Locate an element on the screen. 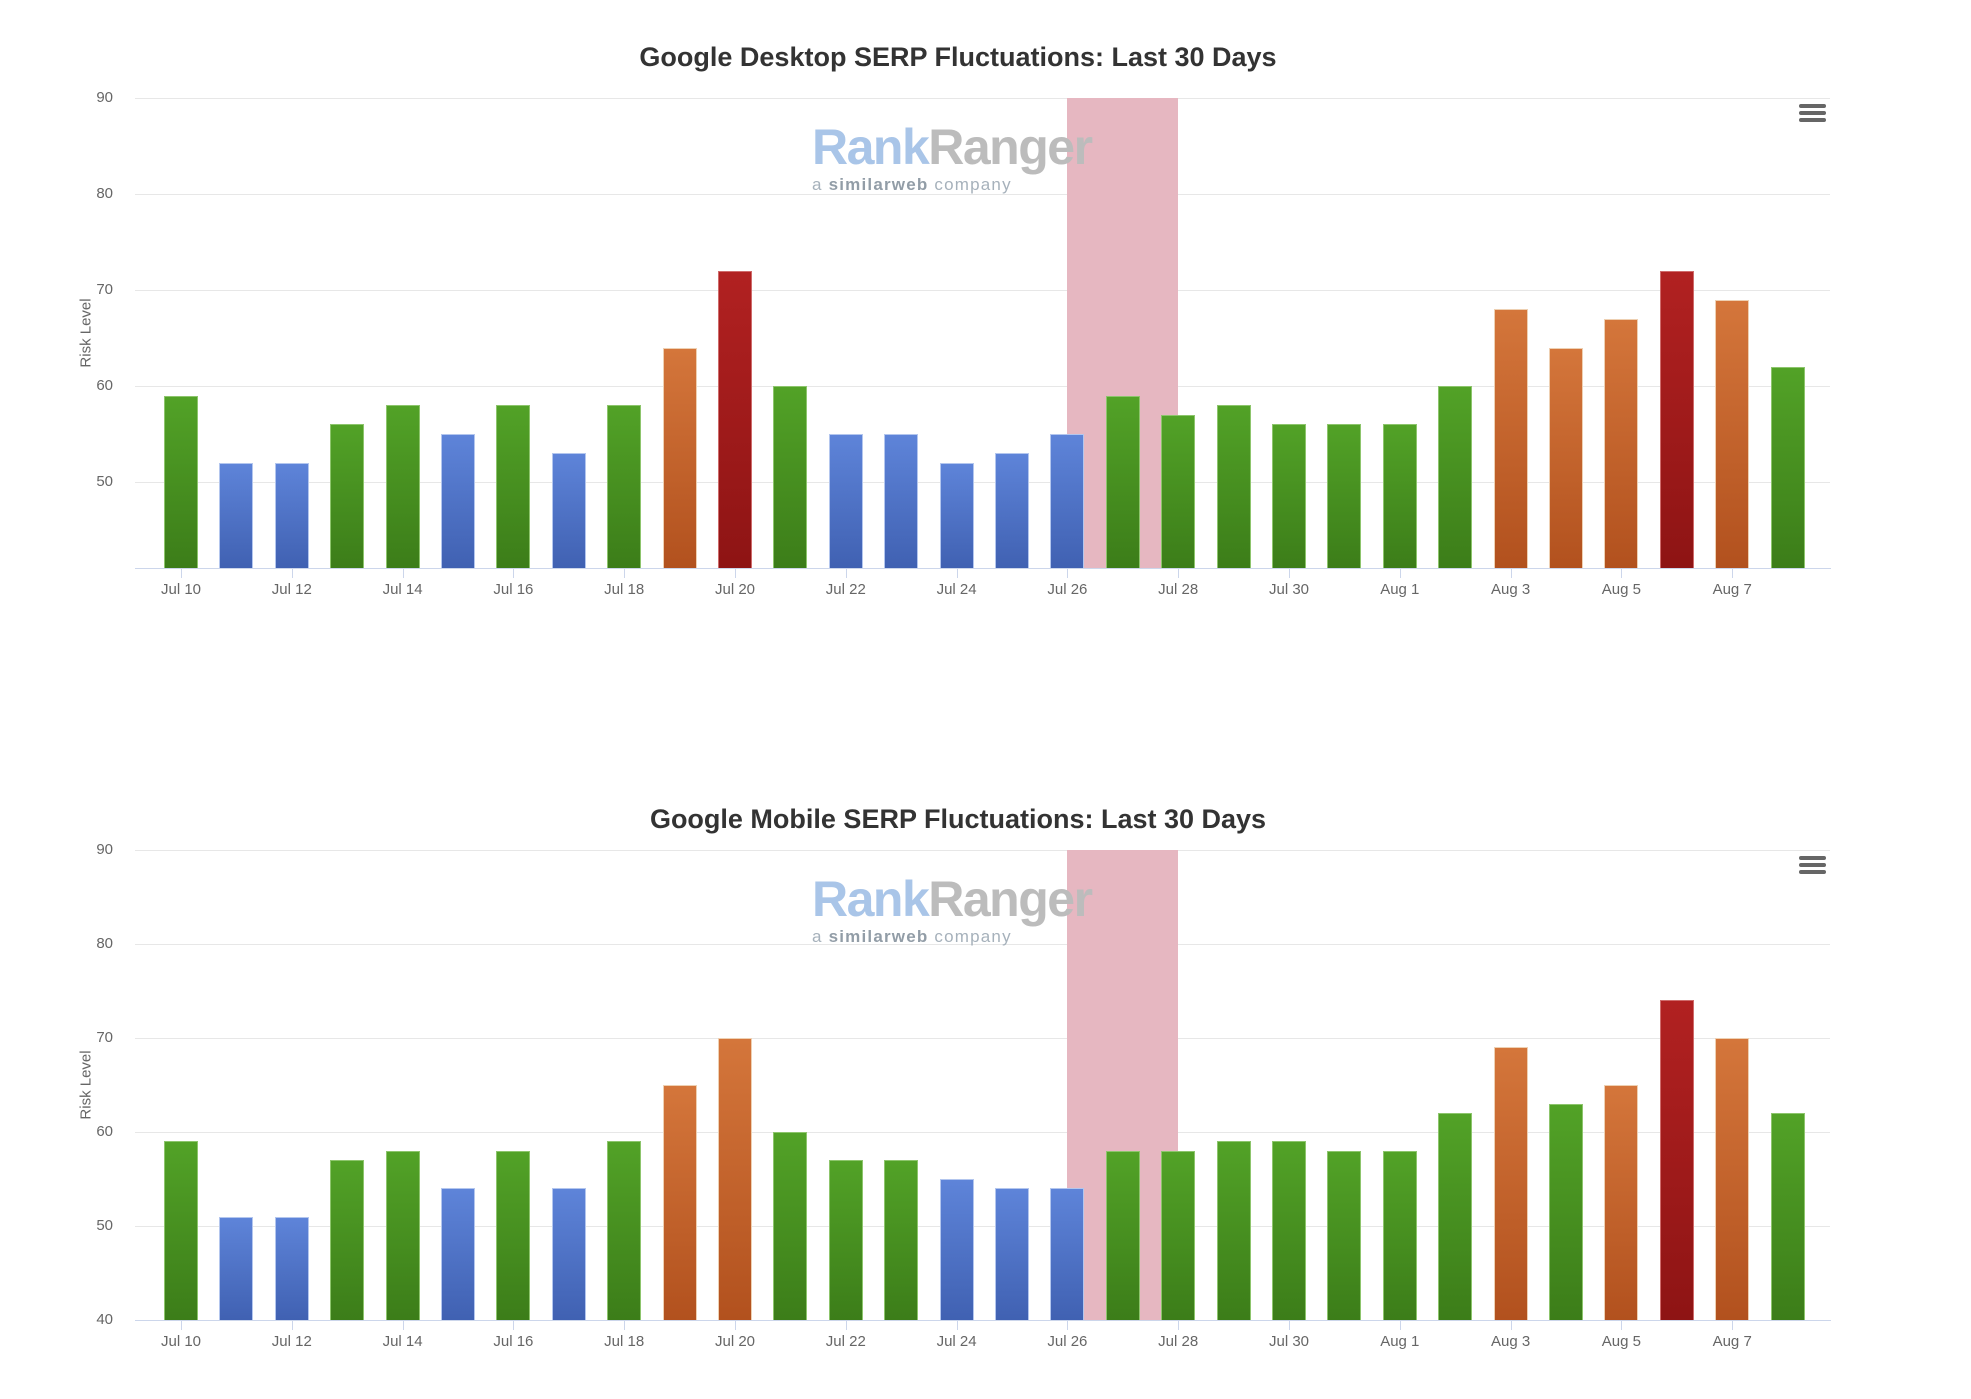 Image resolution: width=1971 pixels, height=1399 pixels. x-axis-tick-label: Jul 30 is located at coordinates (1289, 1341).